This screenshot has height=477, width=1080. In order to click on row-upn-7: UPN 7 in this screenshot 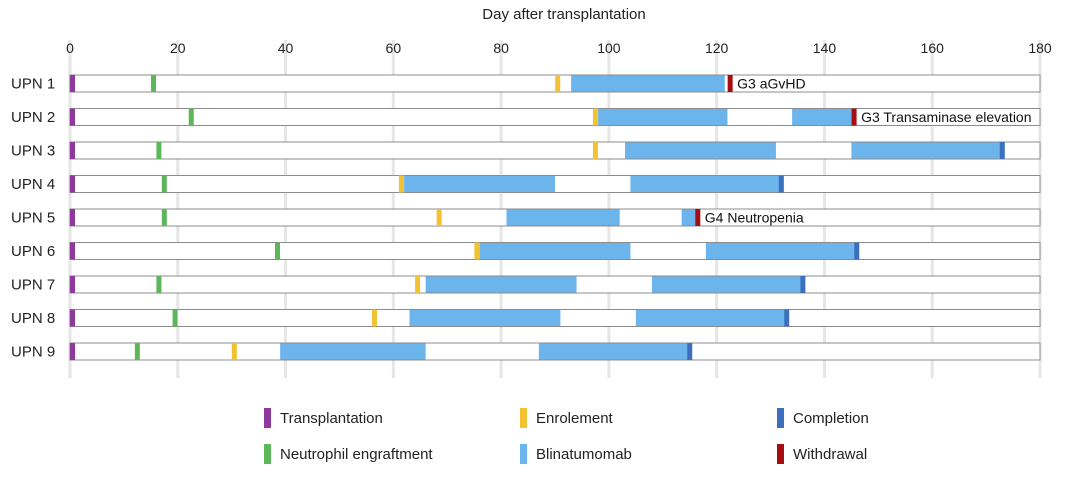, I will do `click(526, 284)`.